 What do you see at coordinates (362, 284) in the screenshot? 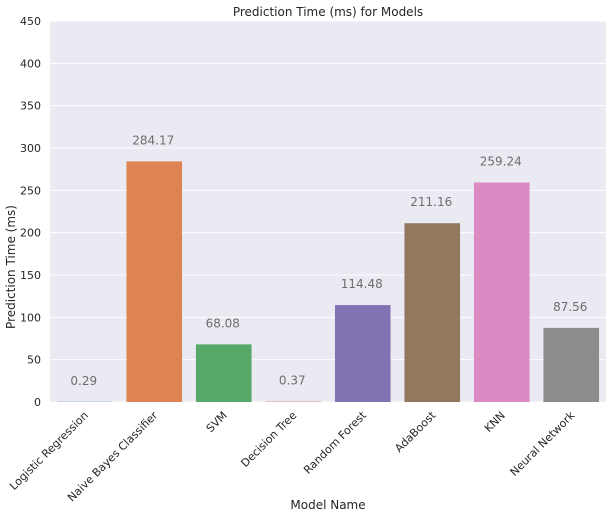
I see `data-label: 114.48` at bounding box center [362, 284].